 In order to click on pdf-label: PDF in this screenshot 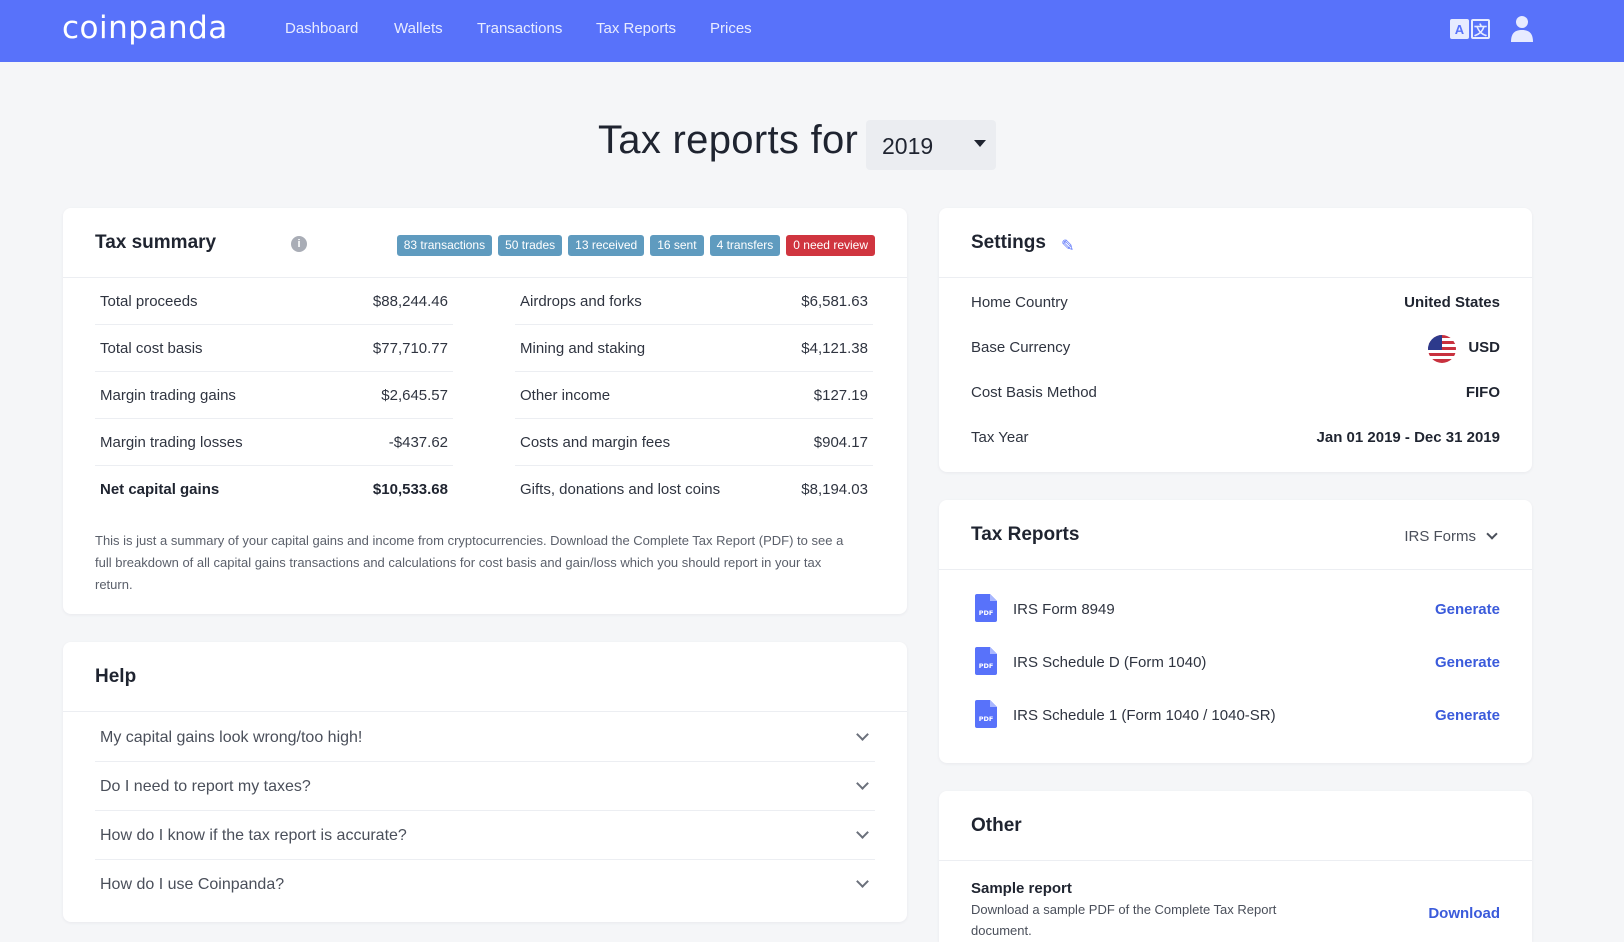, I will do `click(986, 613)`.